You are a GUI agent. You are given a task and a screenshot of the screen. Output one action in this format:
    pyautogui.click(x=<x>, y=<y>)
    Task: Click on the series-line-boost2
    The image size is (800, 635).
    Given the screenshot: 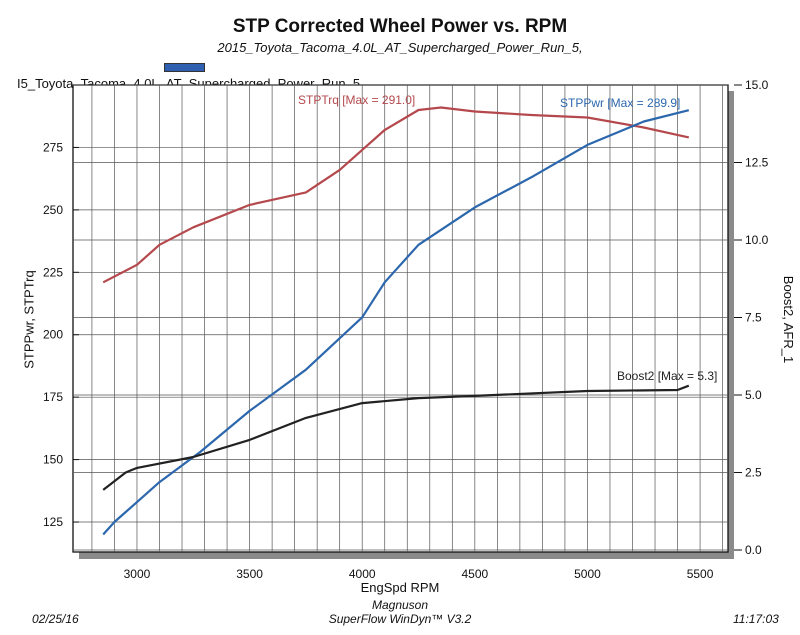 What is the action you would take?
    pyautogui.click(x=396, y=437)
    